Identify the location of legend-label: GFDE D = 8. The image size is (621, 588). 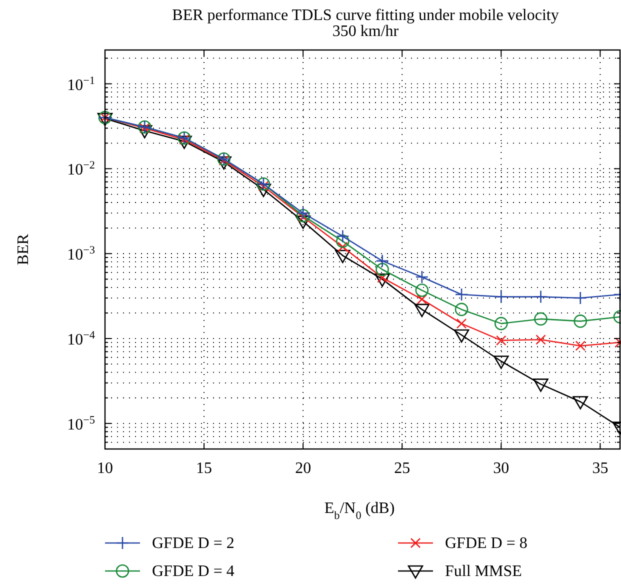
(486, 543).